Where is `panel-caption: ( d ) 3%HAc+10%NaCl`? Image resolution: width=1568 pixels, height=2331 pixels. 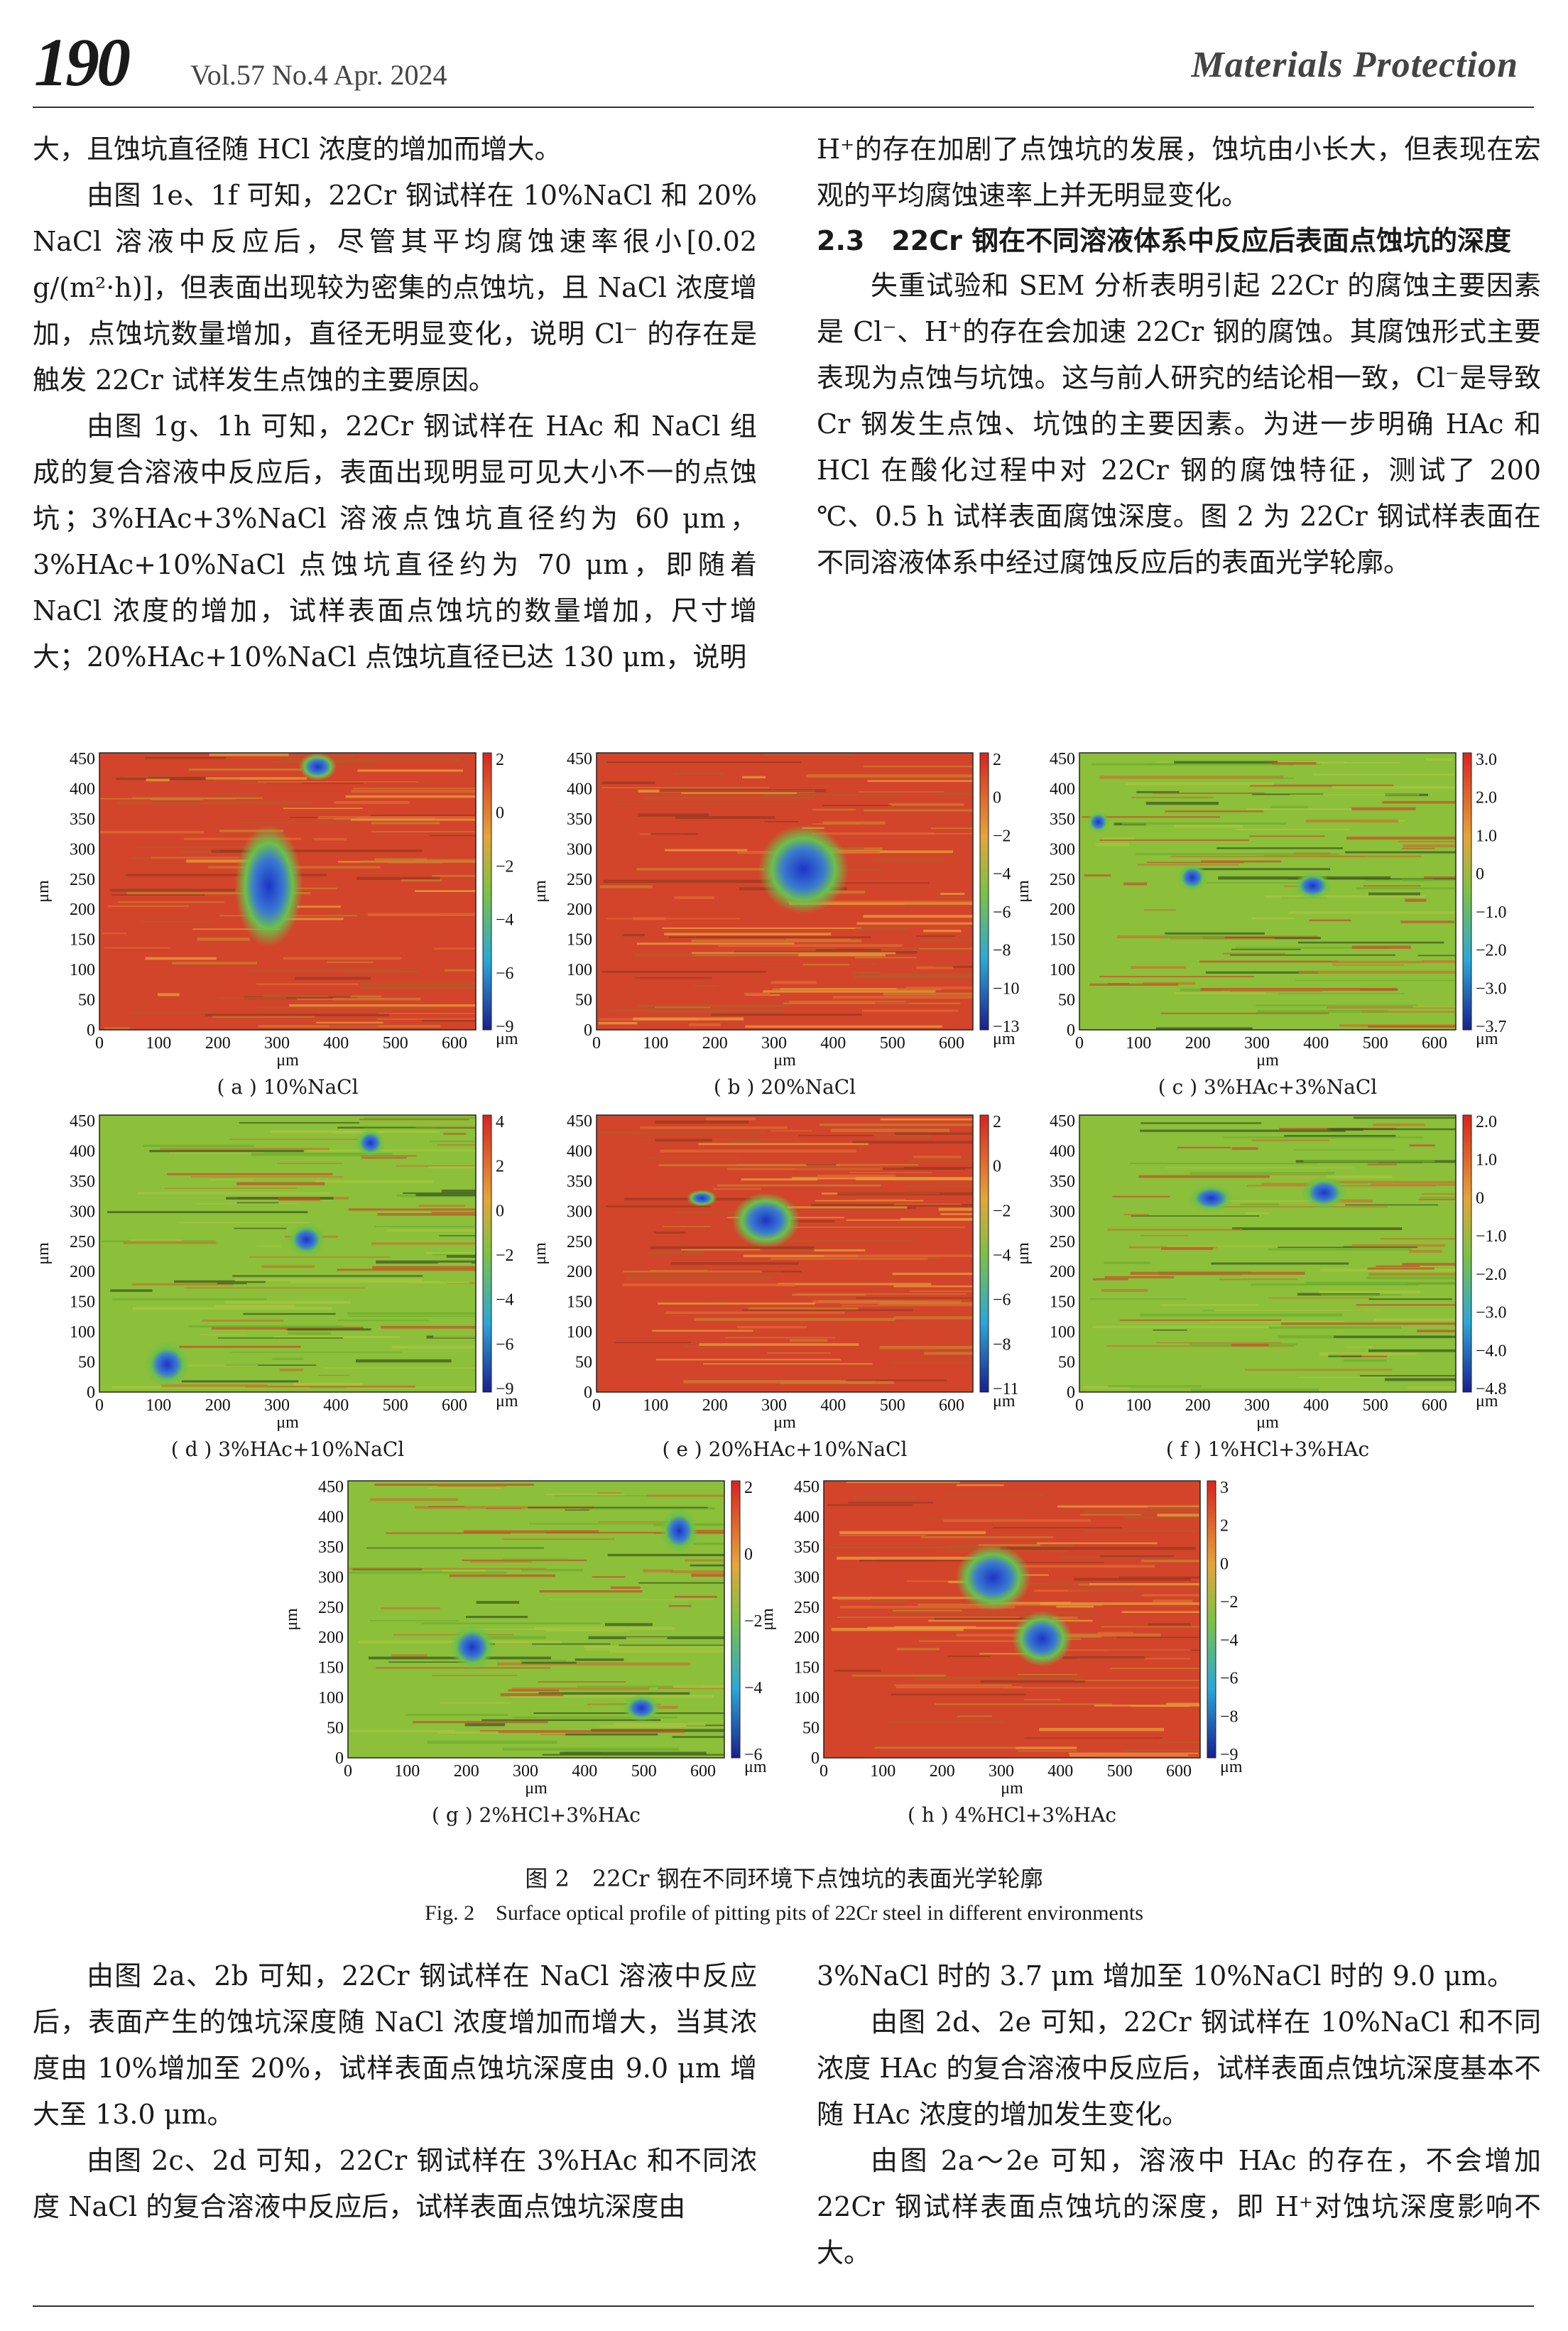
panel-caption: ( d ) 3%HAc+10%NaCl is located at coordinates (287, 1449).